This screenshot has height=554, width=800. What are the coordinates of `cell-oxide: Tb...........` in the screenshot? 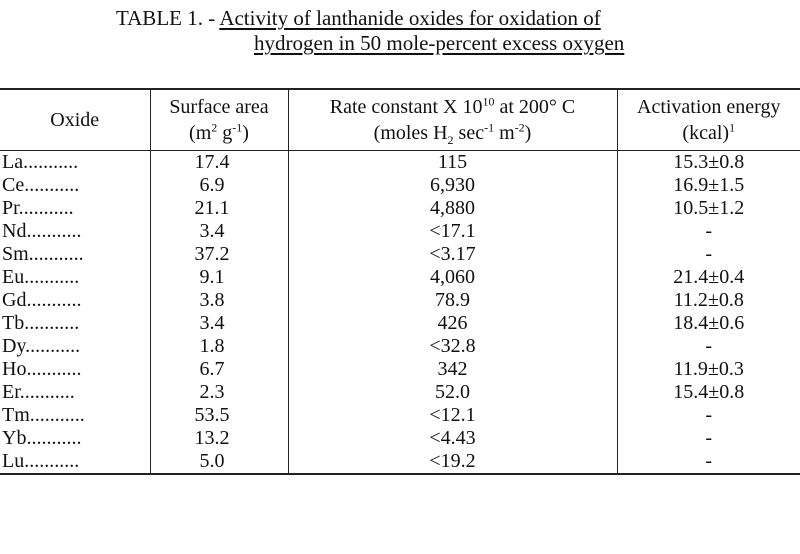 It's located at (41, 323).